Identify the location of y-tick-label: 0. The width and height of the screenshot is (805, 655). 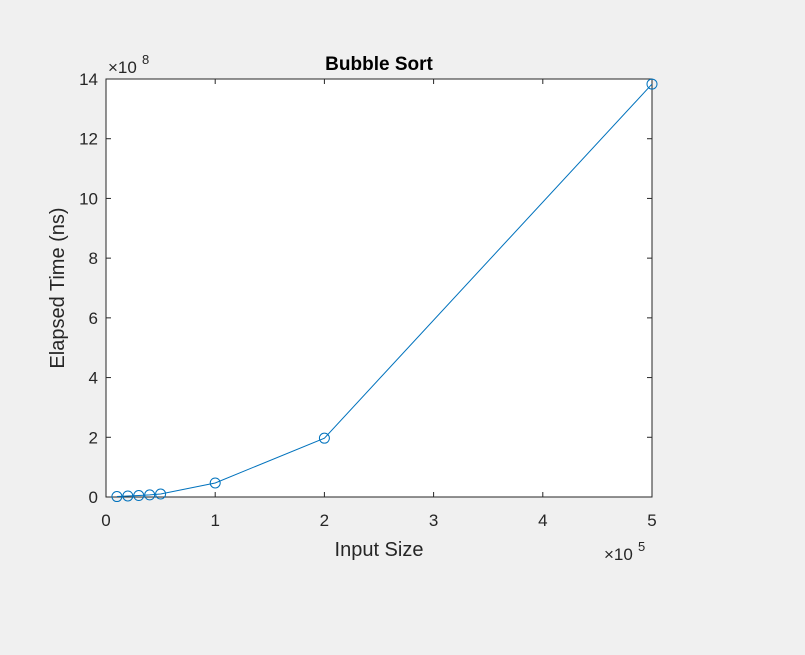
(93, 497).